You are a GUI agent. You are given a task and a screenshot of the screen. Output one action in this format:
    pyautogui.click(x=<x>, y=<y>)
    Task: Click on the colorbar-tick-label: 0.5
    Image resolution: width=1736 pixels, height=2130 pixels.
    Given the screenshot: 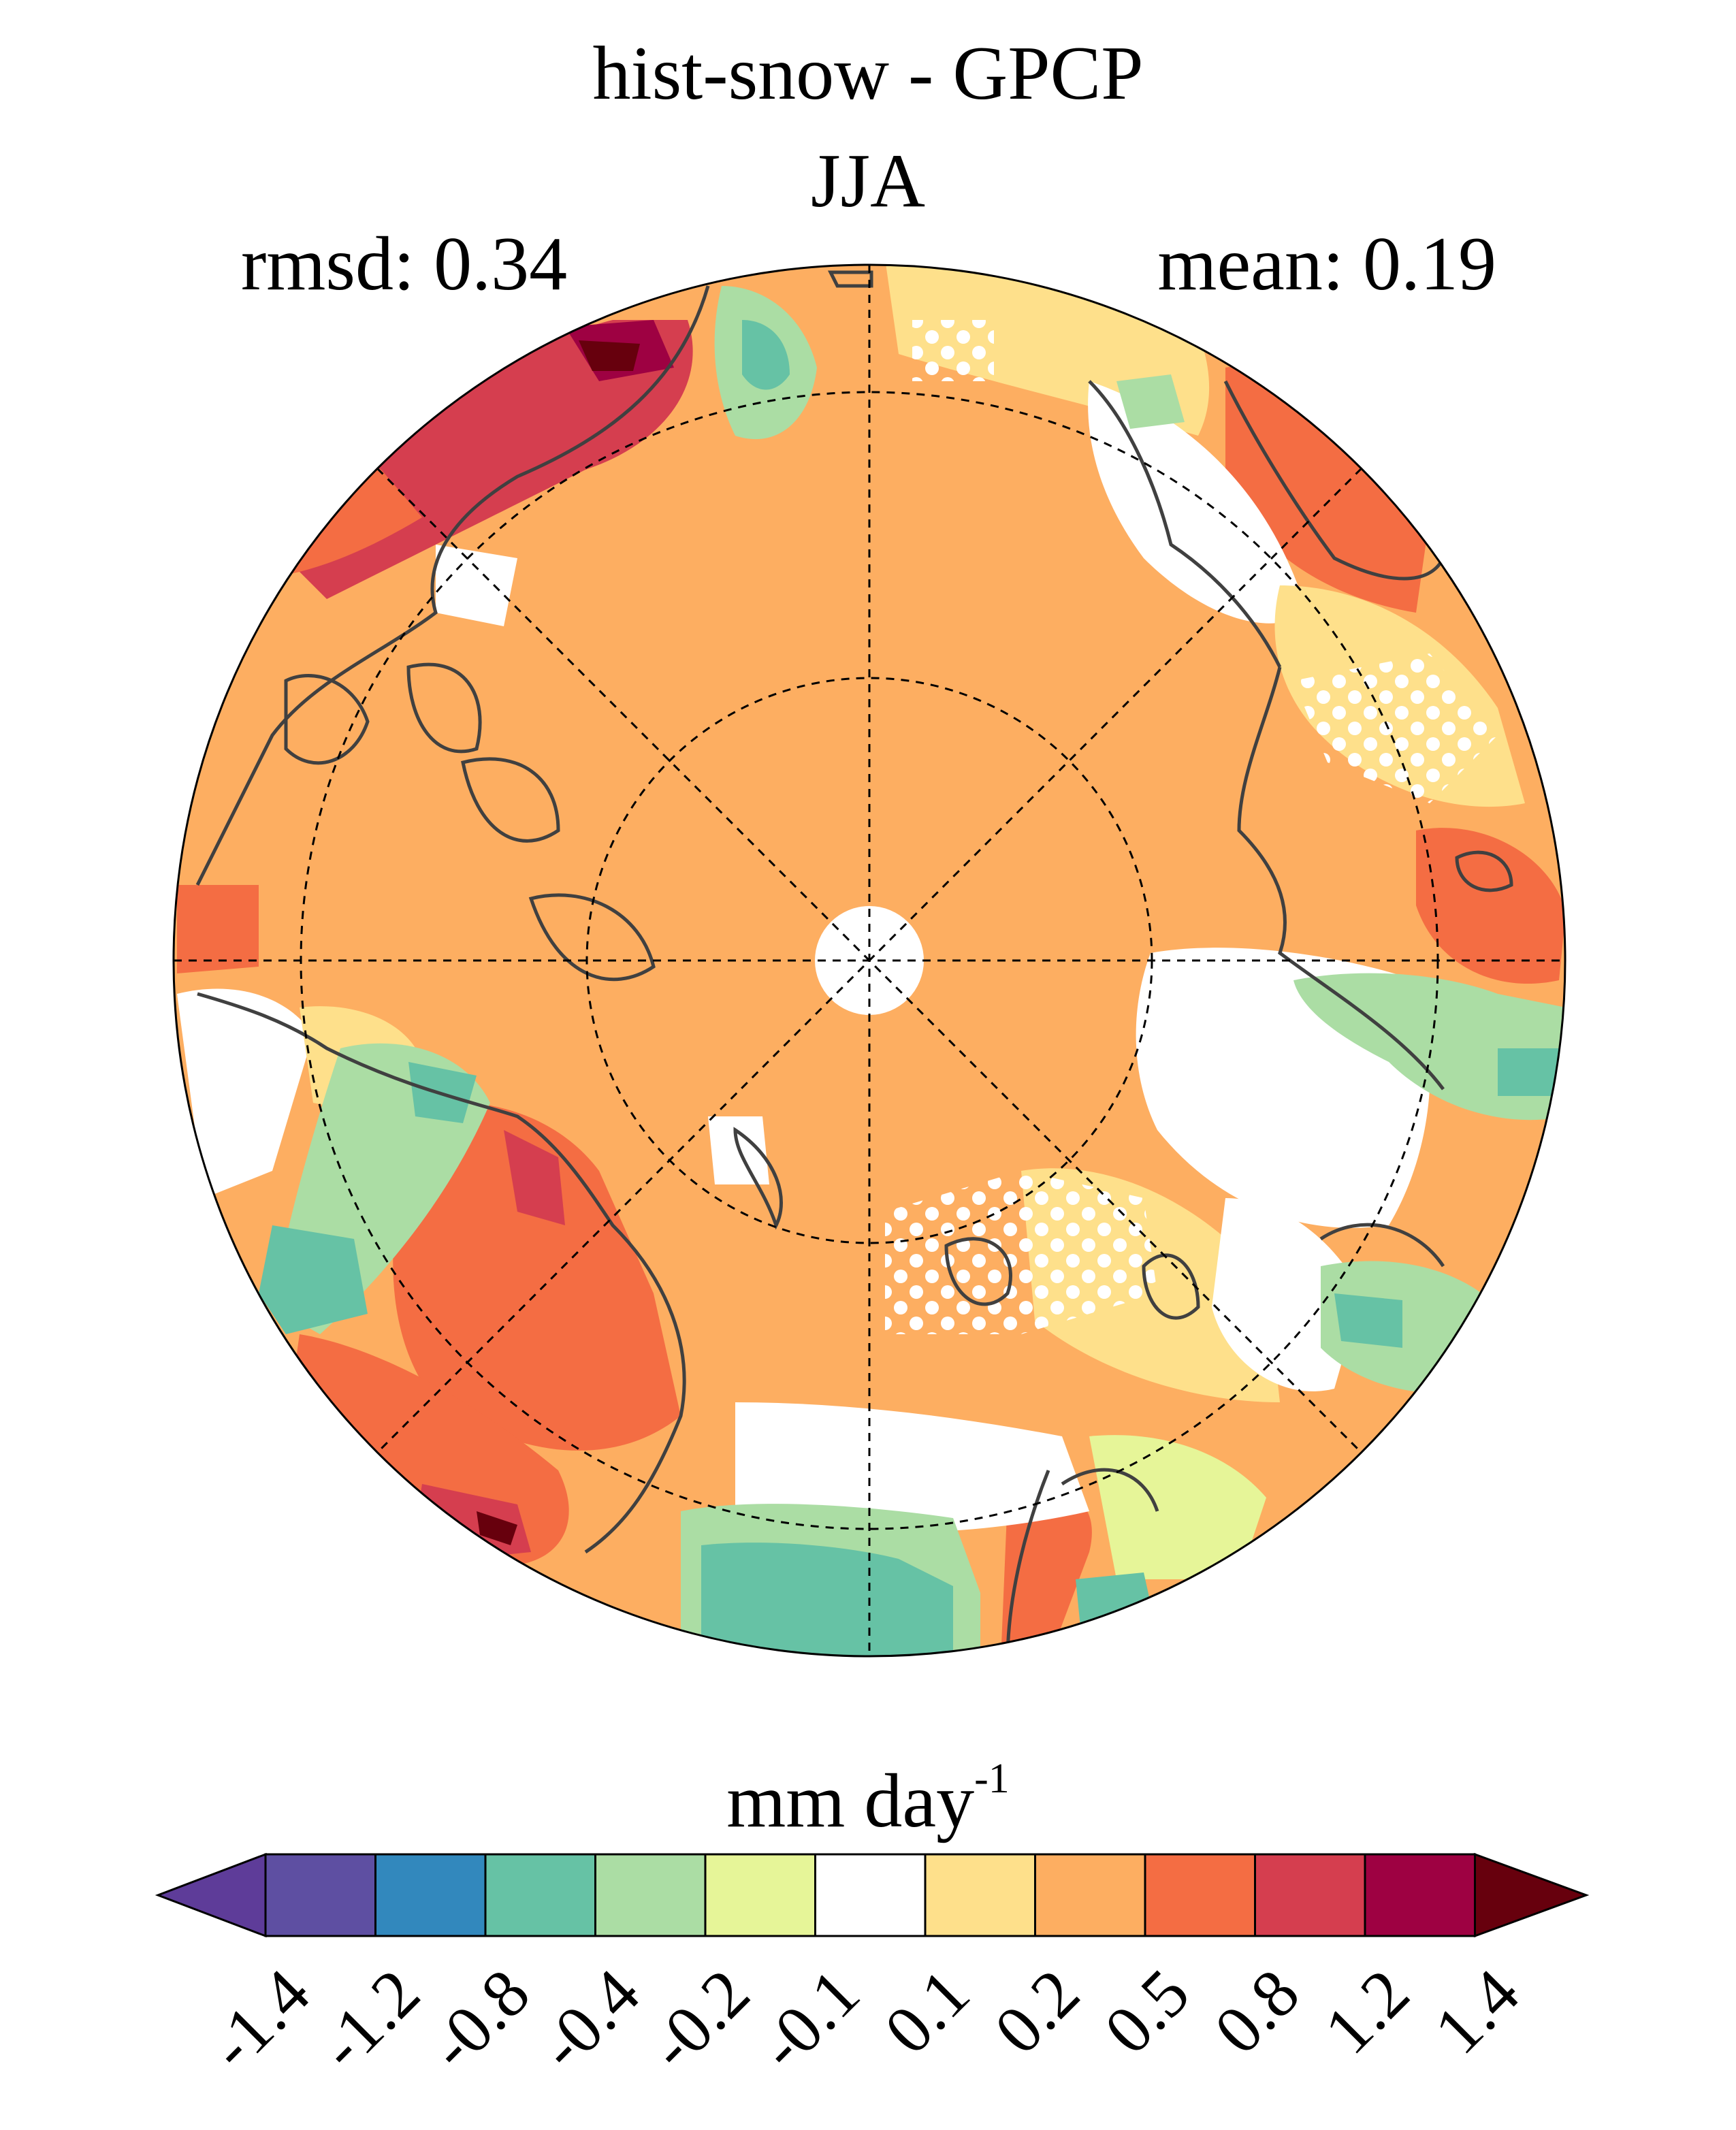 What is the action you would take?
    pyautogui.click(x=1147, y=2011)
    